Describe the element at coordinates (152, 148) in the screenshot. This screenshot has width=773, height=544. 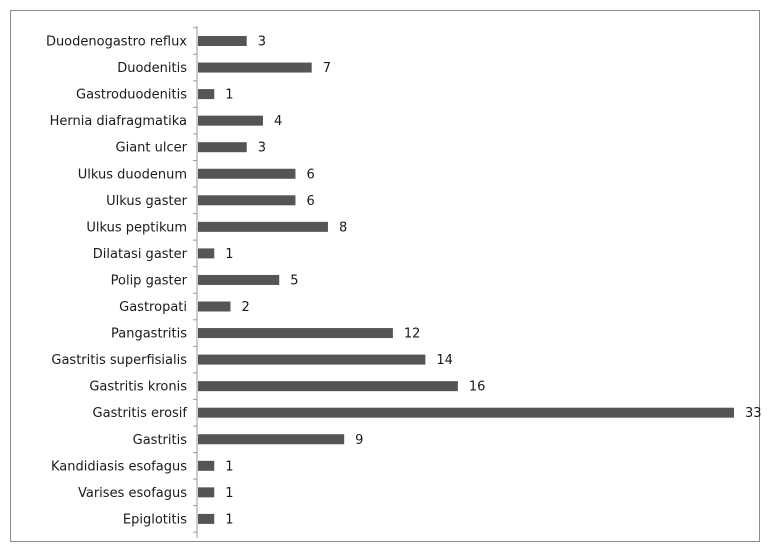
I see `category-label: Giant ulcer` at that location.